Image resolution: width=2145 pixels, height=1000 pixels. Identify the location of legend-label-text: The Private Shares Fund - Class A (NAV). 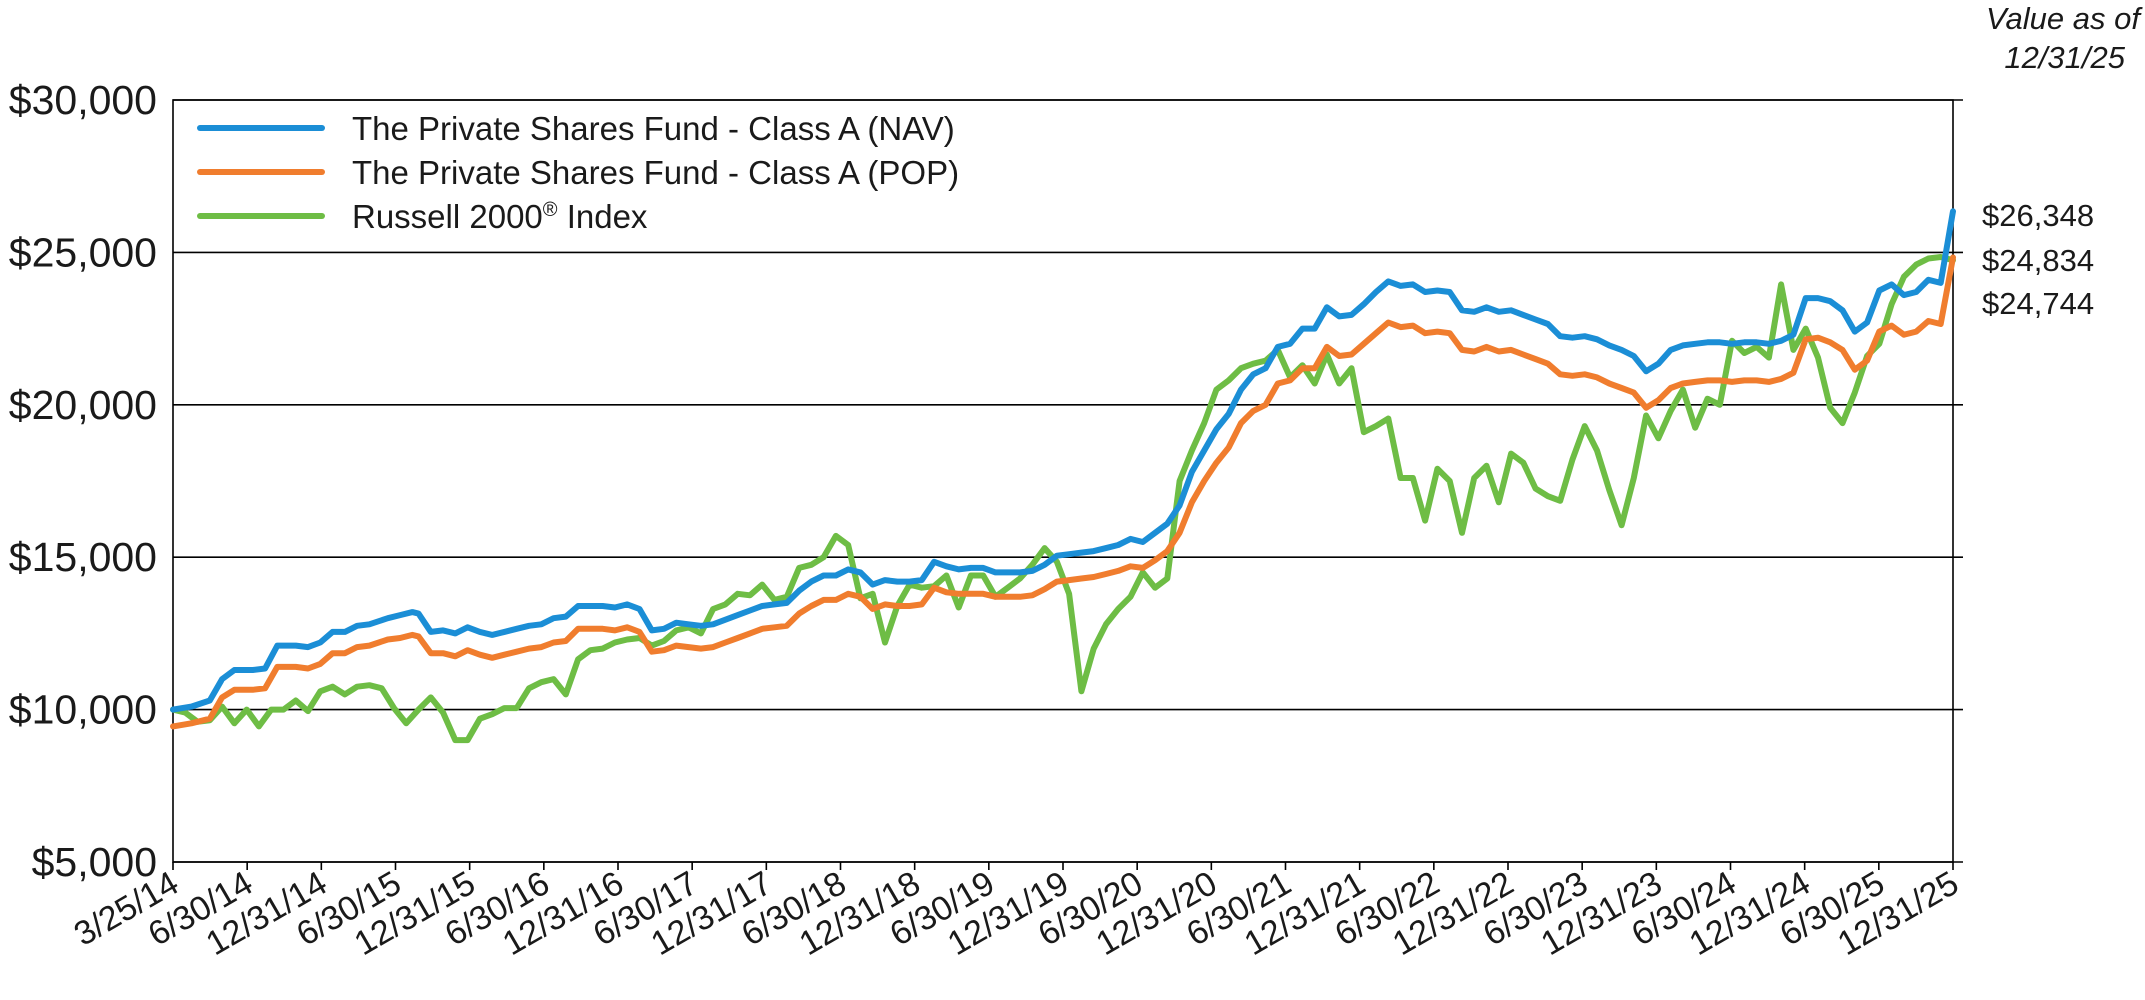
(653, 128).